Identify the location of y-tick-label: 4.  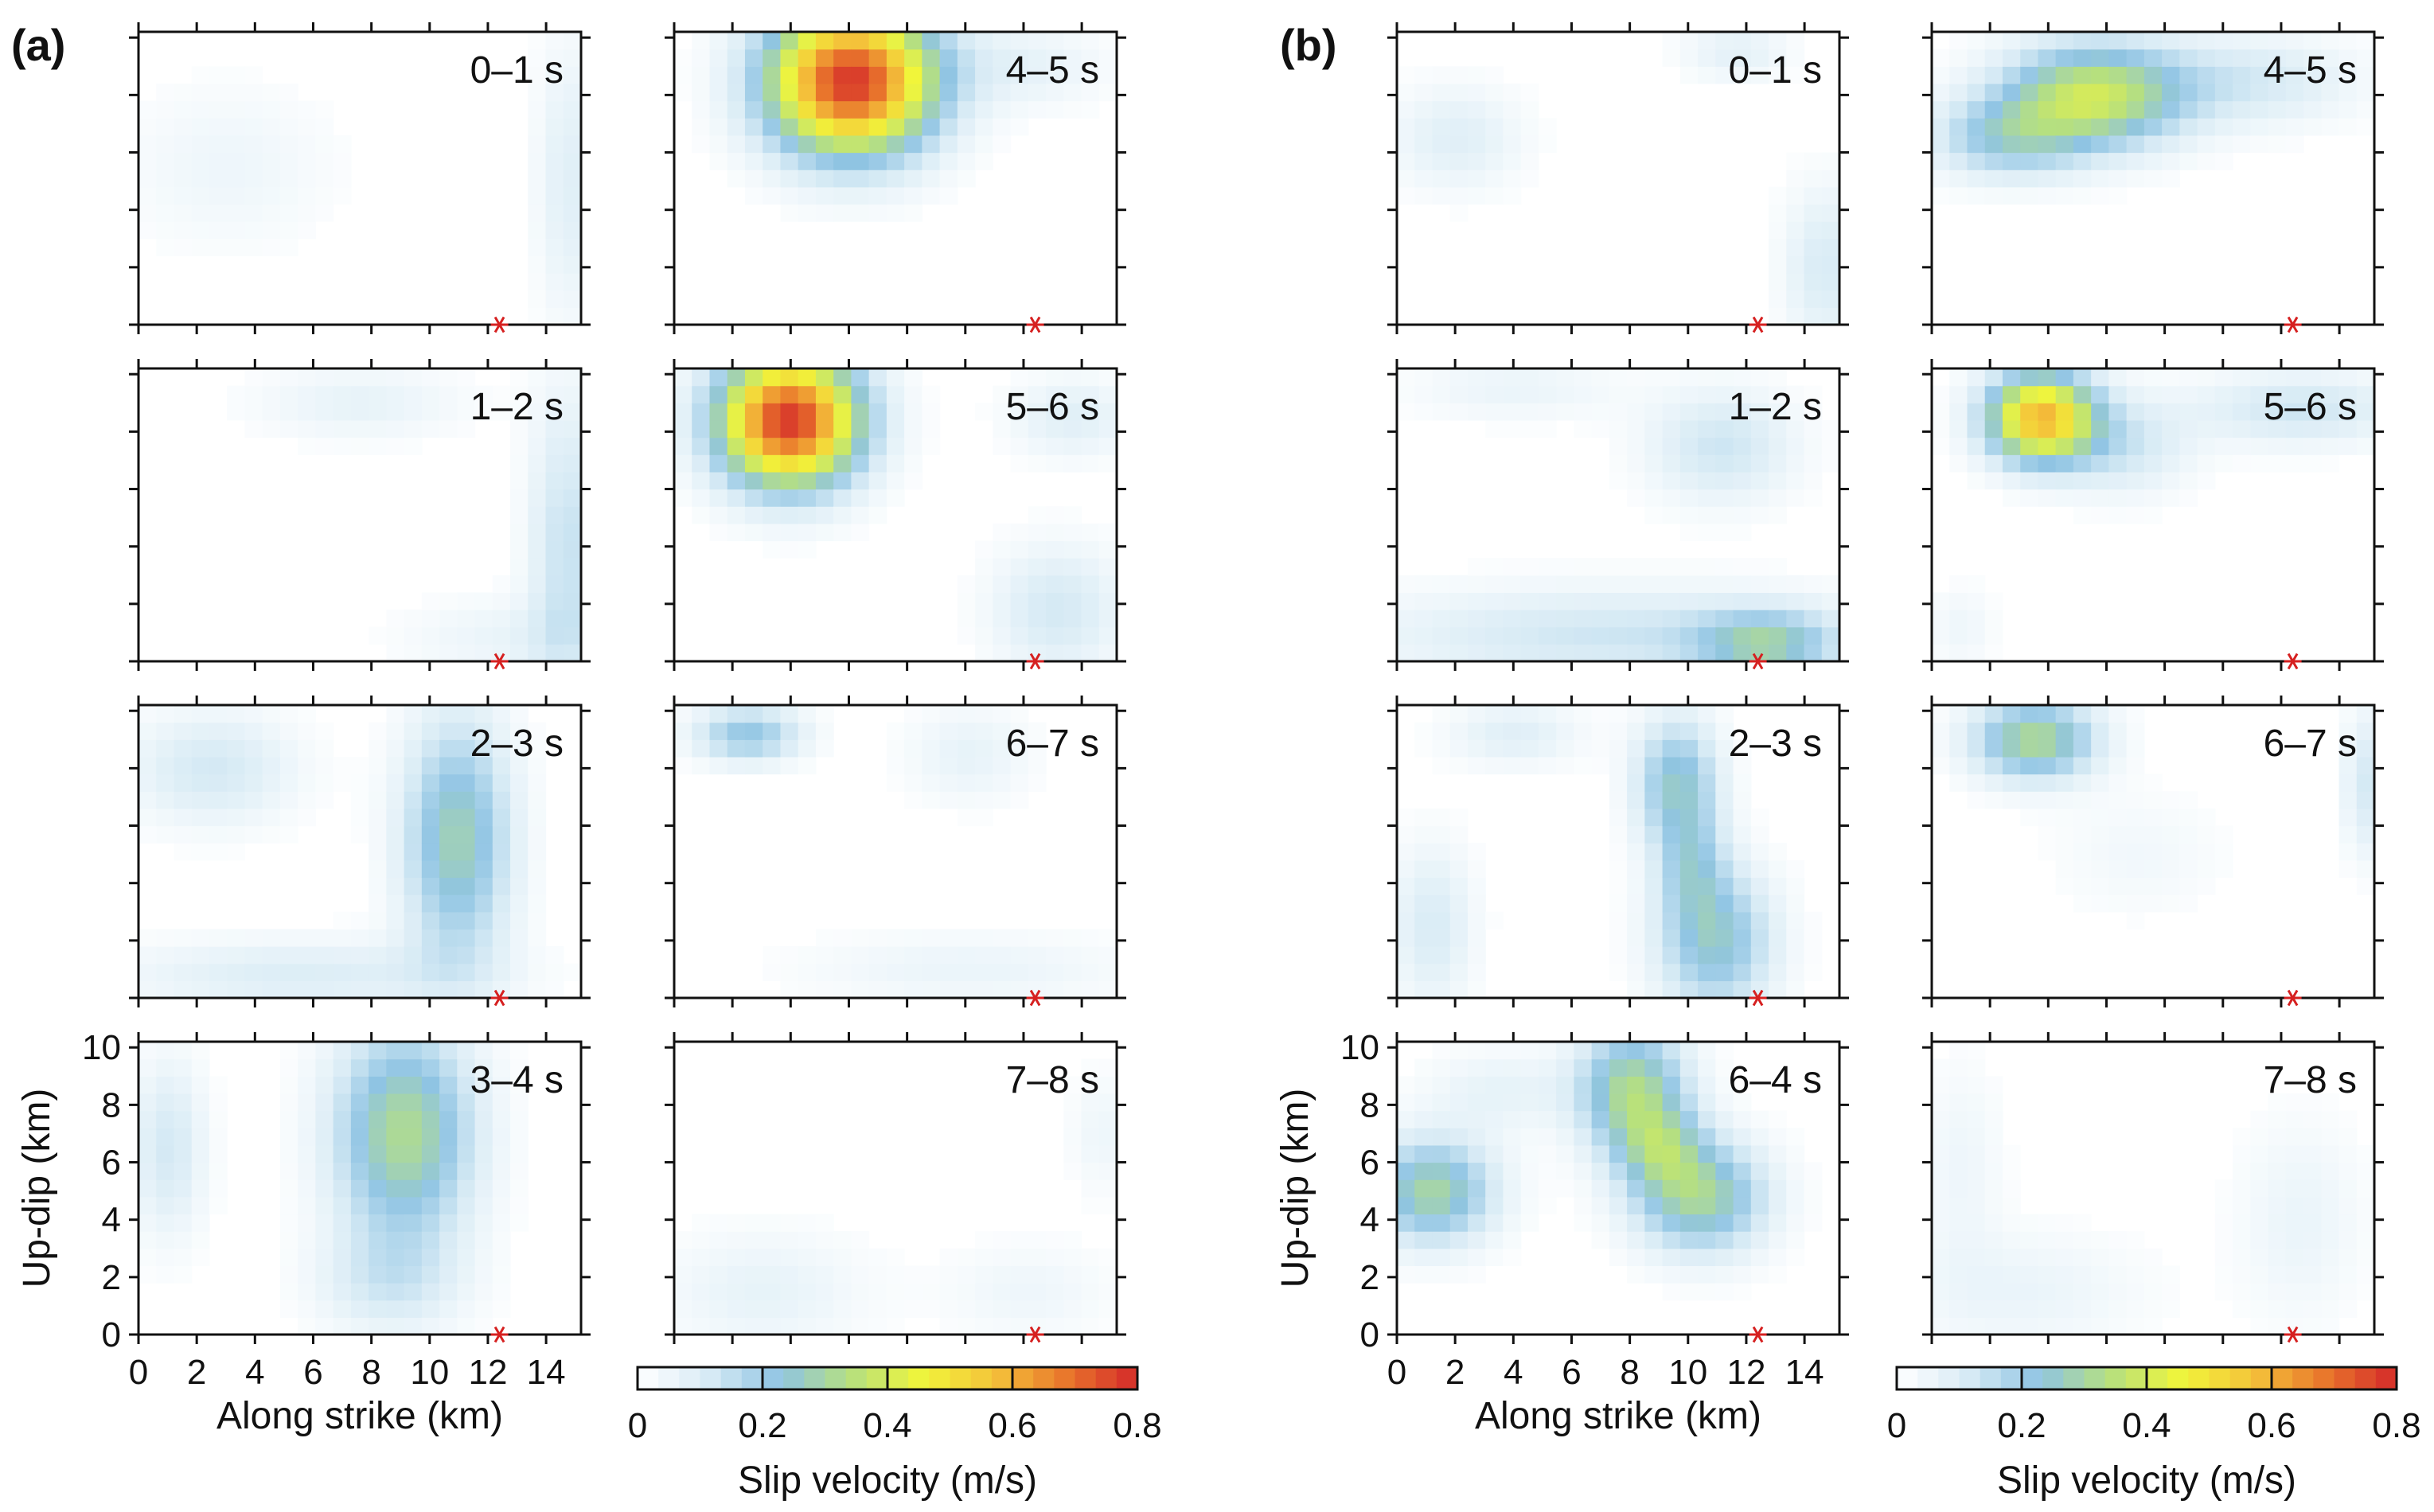
(111, 1220).